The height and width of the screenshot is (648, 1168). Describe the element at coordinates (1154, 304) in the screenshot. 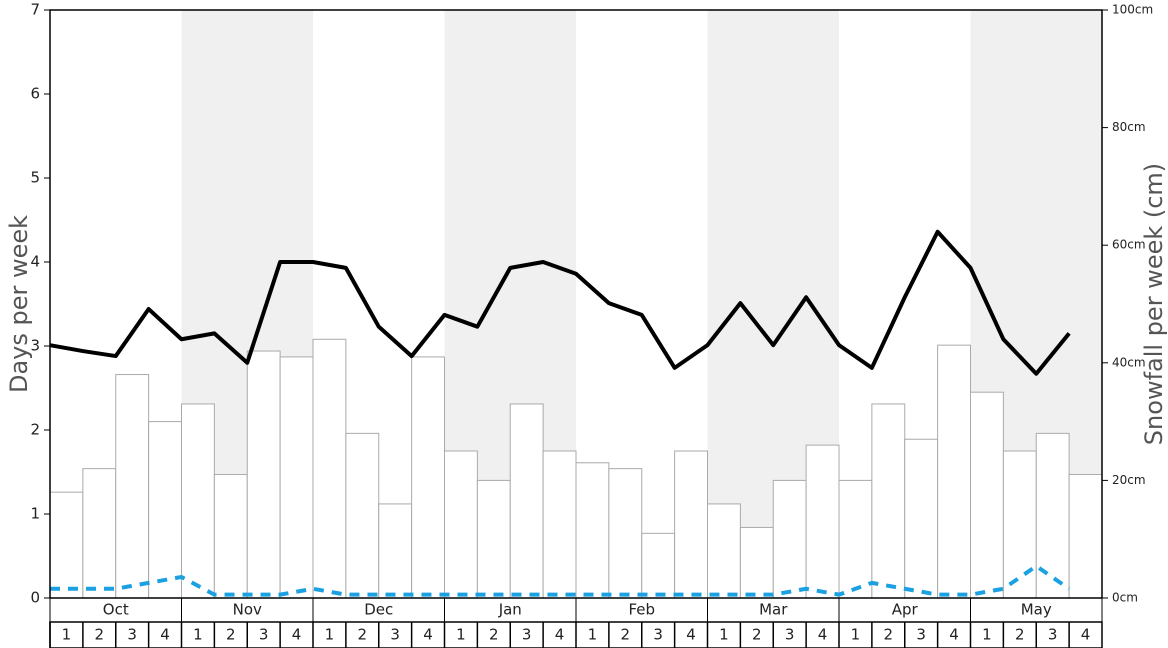

I see `y2-axis-title: Snowfall per week (cm)` at that location.